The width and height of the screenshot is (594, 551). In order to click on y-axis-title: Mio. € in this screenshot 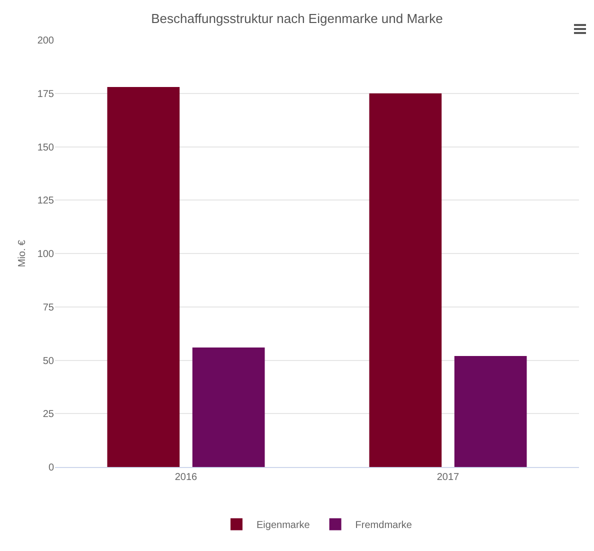, I will do `click(22, 253)`.